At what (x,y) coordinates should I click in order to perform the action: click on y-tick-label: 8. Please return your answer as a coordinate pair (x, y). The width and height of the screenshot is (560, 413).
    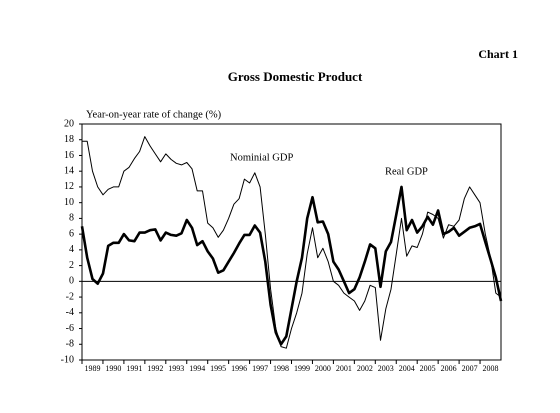
    Looking at the image, I should click on (71, 218).